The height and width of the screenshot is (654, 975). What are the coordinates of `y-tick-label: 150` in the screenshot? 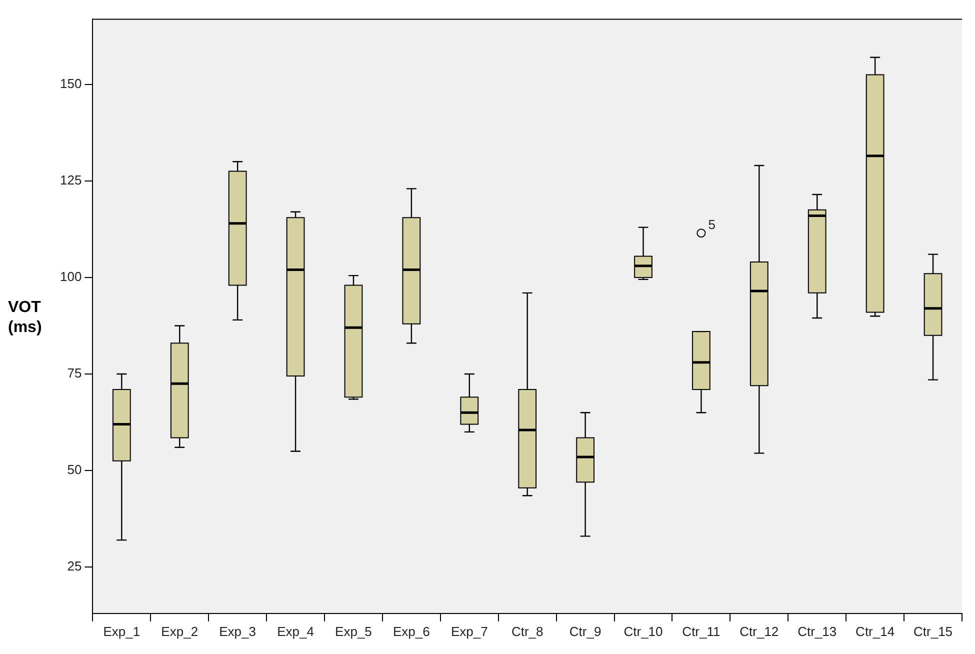 It's located at (71, 84).